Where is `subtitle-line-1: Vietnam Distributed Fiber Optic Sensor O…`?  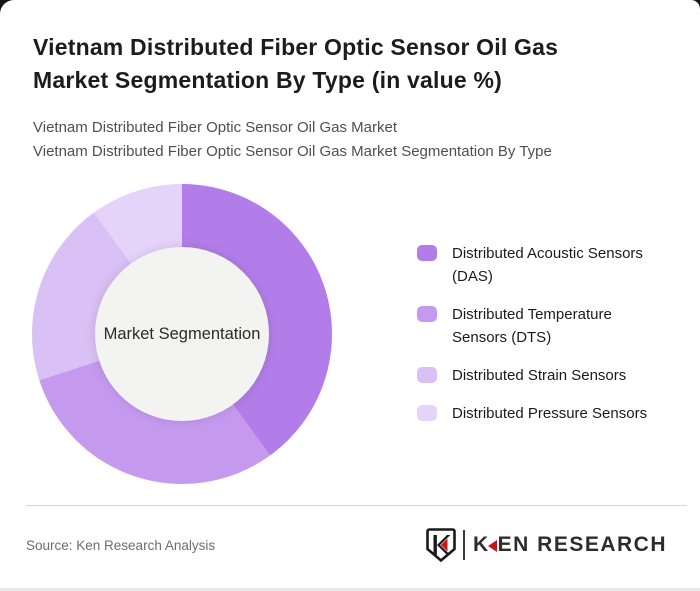 subtitle-line-1: Vietnam Distributed Fiber Optic Sensor O… is located at coordinates (215, 127).